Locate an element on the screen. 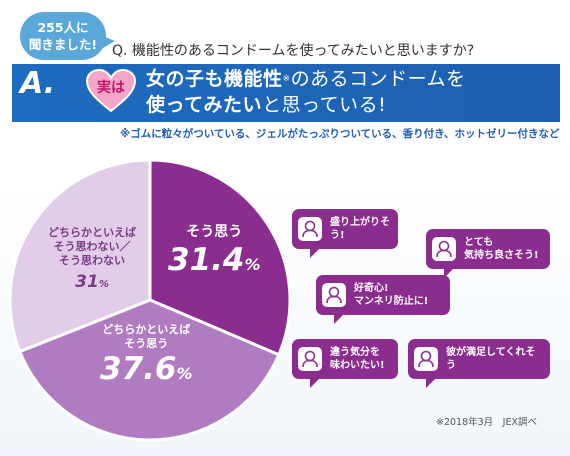 This screenshot has height=456, width=570. slice-no-number: 31 is located at coordinates (87, 282).